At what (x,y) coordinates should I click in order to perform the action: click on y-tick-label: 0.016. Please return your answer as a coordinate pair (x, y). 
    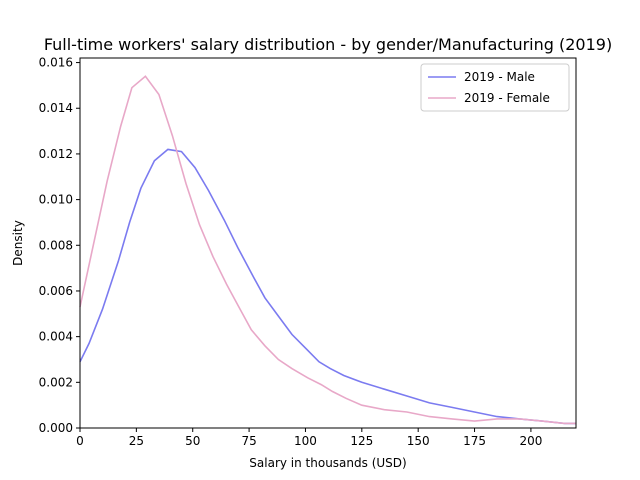
    Looking at the image, I should click on (56, 63).